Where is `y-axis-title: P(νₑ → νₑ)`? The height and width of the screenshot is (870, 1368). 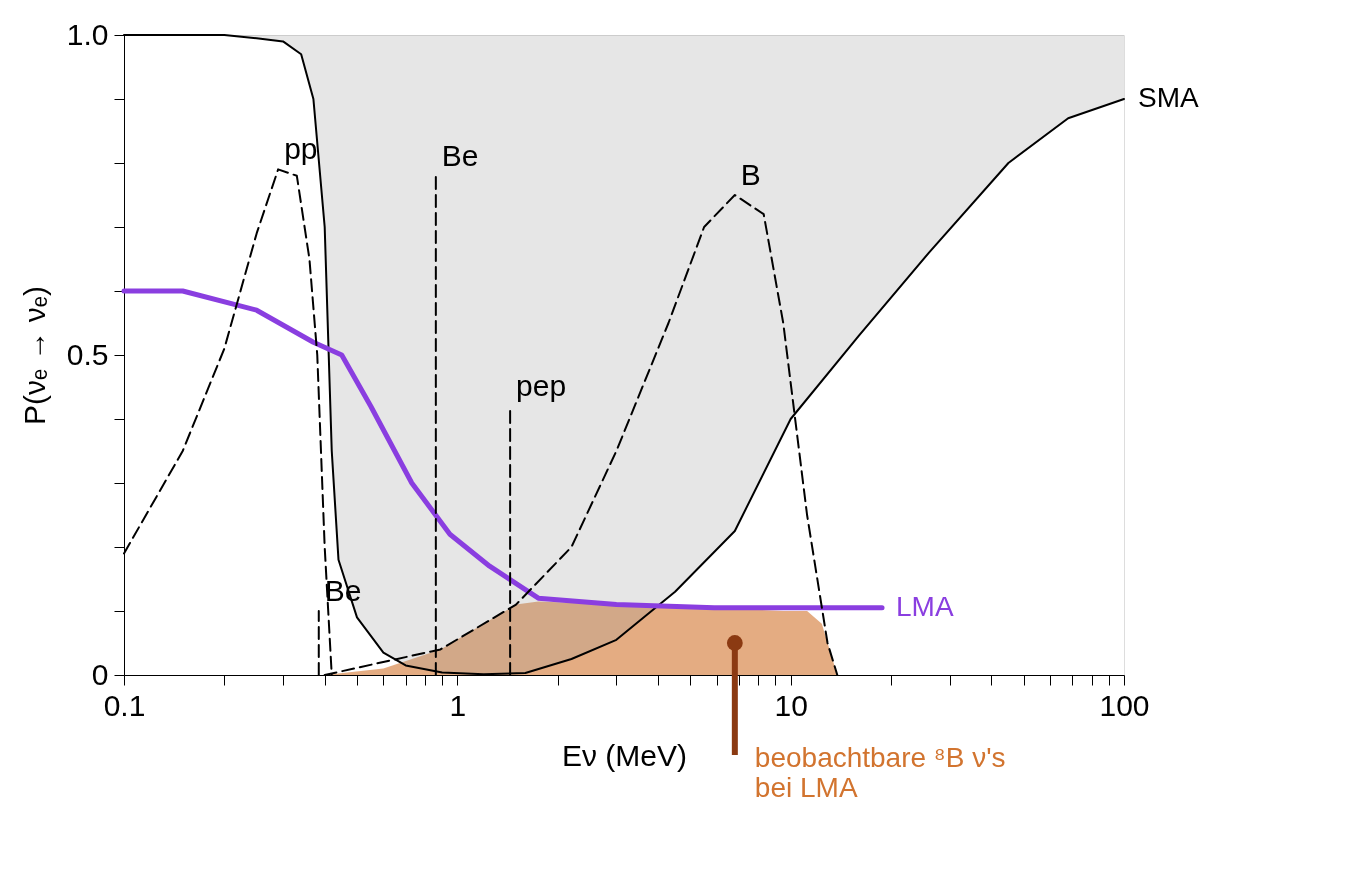
y-axis-title: P(νₑ → νₑ) is located at coordinates (34, 355).